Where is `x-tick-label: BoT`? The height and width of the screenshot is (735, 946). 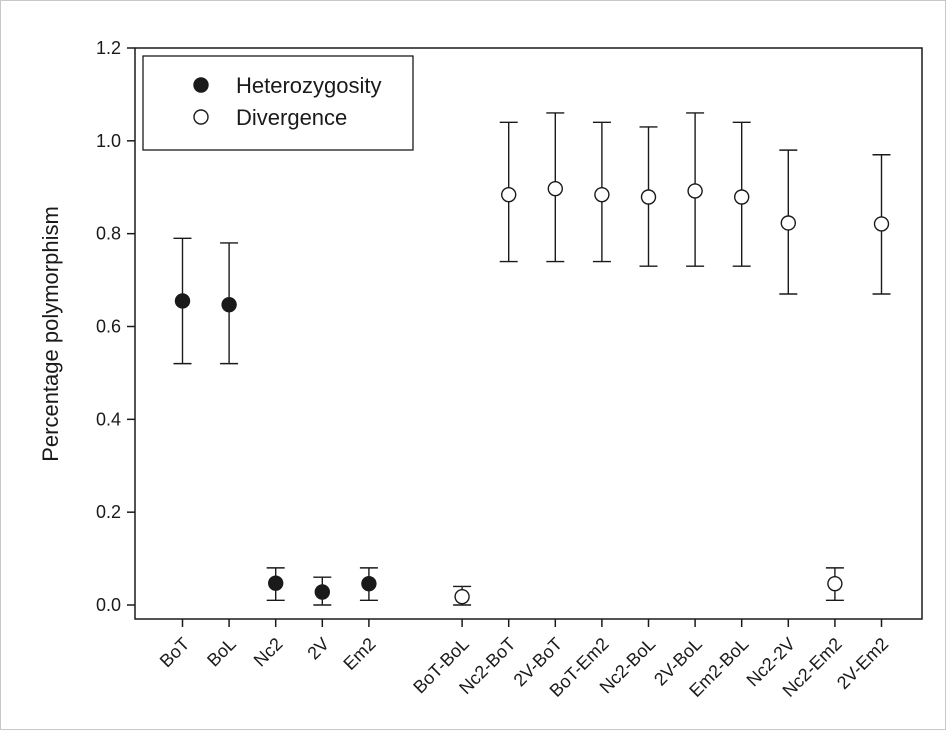
x-tick-label: BoT is located at coordinates (174, 652).